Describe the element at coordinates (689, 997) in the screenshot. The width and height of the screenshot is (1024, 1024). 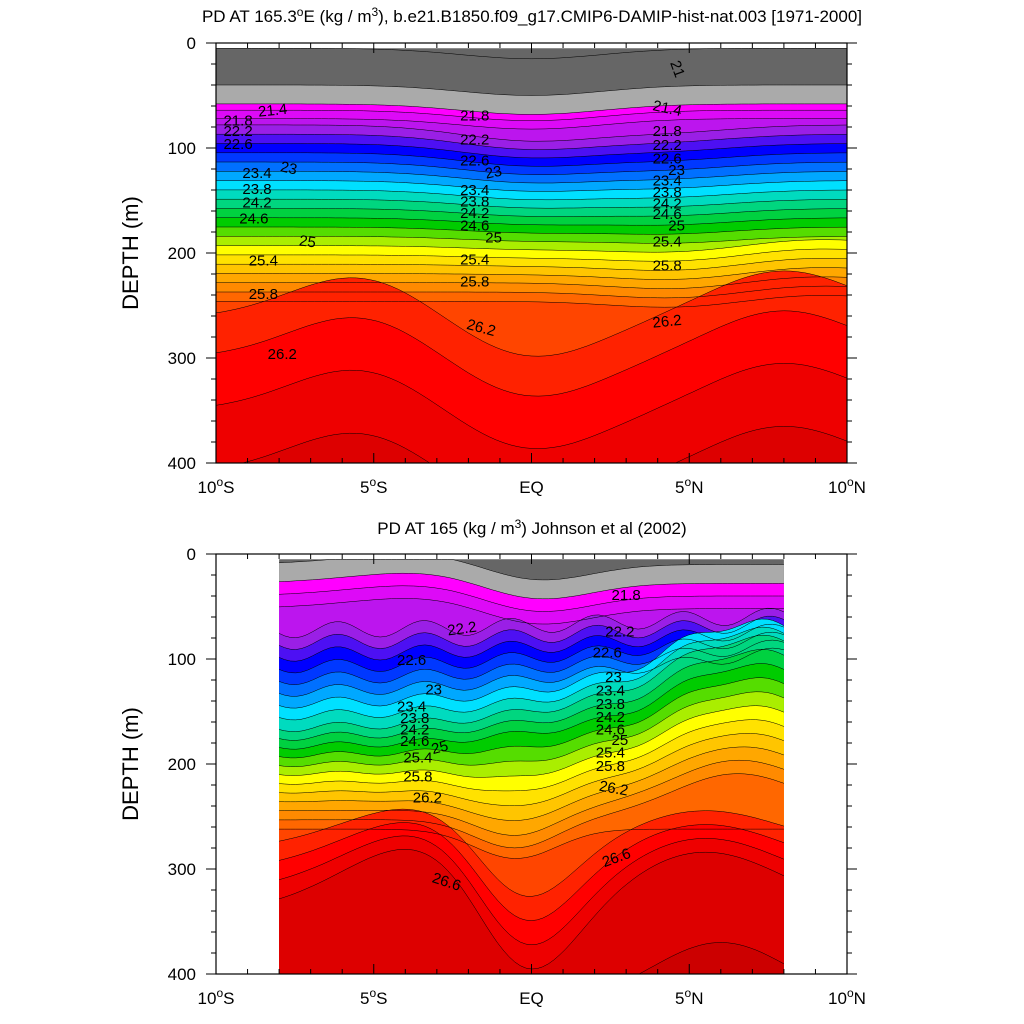
I see `x-tick-label: 5oN` at that location.